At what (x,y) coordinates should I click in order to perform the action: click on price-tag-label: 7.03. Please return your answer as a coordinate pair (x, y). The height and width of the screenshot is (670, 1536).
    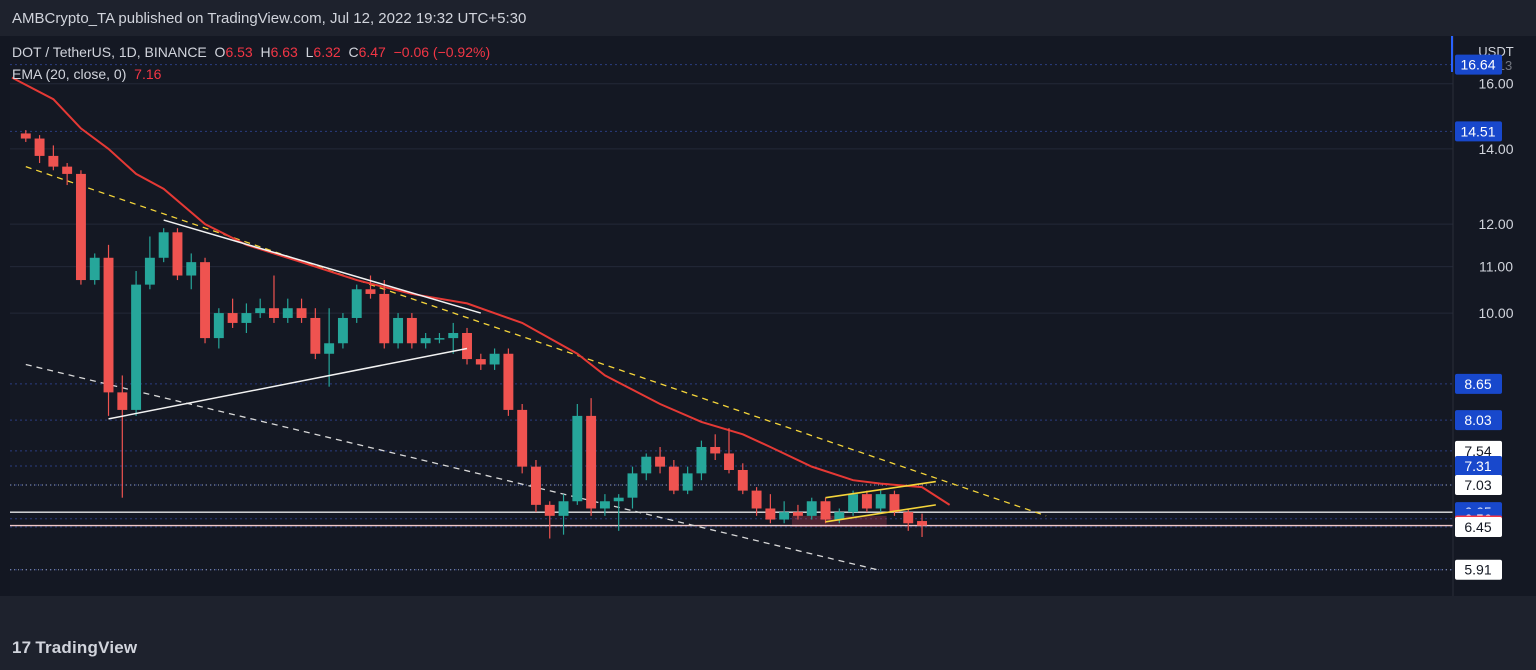
    Looking at the image, I should click on (1477, 485).